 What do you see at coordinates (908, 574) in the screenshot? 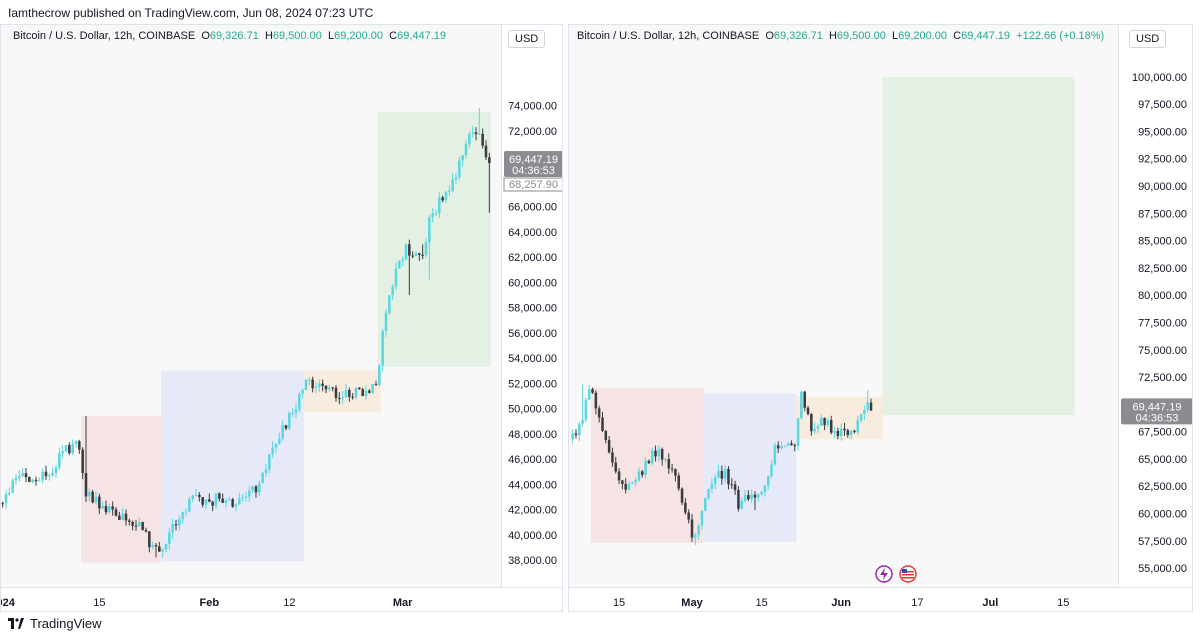
I see `us-flag-event-icon` at bounding box center [908, 574].